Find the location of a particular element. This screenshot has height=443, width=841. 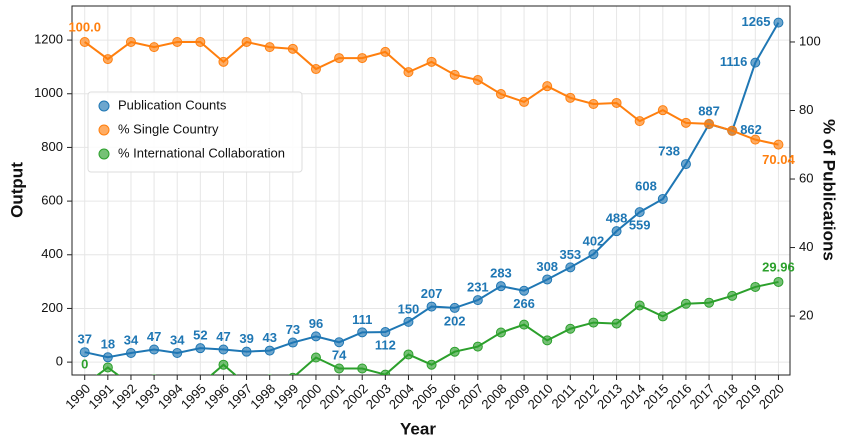

data-label: 207 is located at coordinates (432, 293).